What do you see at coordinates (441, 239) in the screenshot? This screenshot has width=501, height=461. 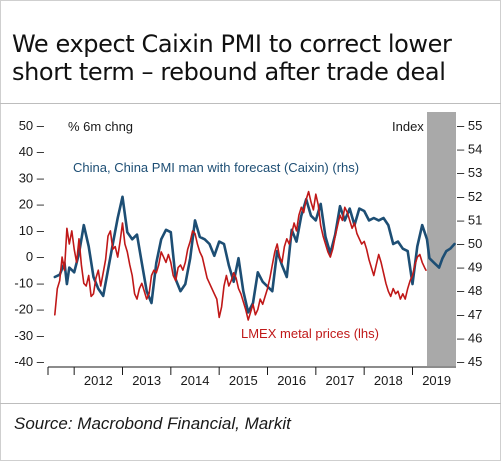 I see `forecast-shade` at bounding box center [441, 239].